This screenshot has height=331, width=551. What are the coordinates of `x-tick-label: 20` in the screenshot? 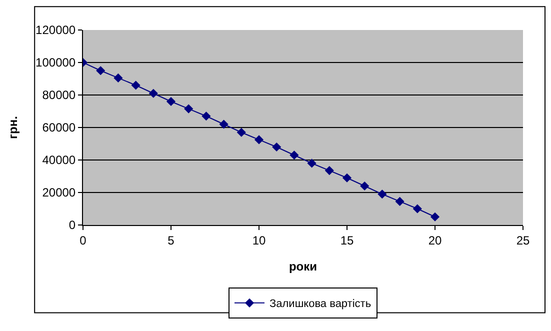 It's located at (435, 240).